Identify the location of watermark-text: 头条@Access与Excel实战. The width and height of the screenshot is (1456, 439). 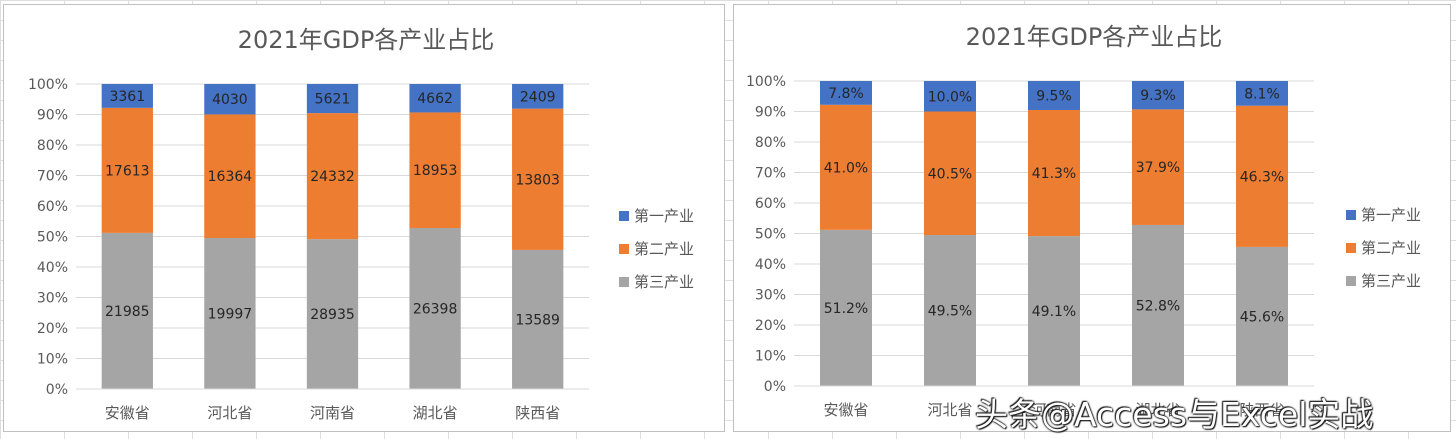
(1174, 414).